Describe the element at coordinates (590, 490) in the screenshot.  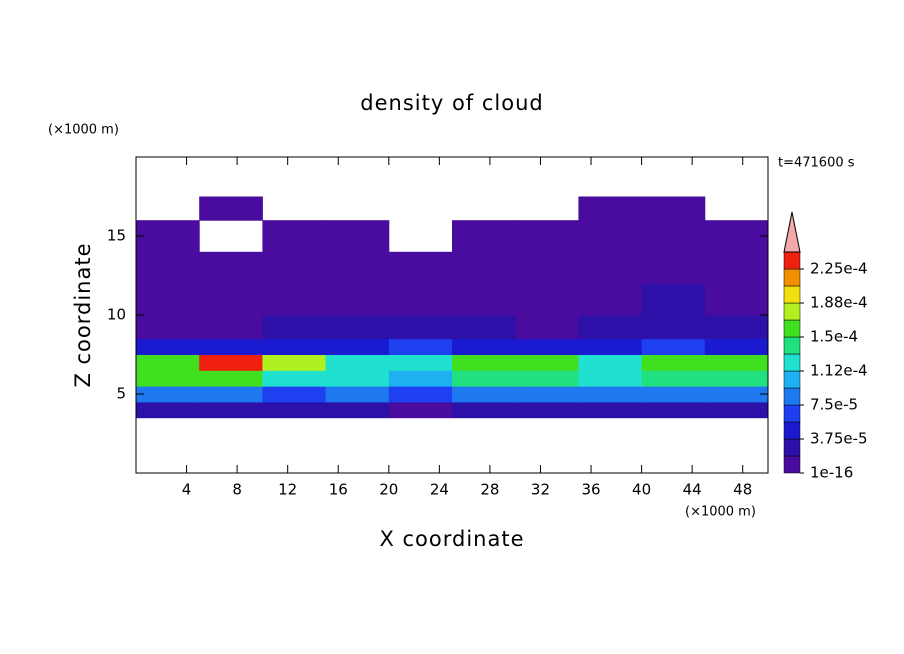
I see `x-tick-label: 36` at that location.